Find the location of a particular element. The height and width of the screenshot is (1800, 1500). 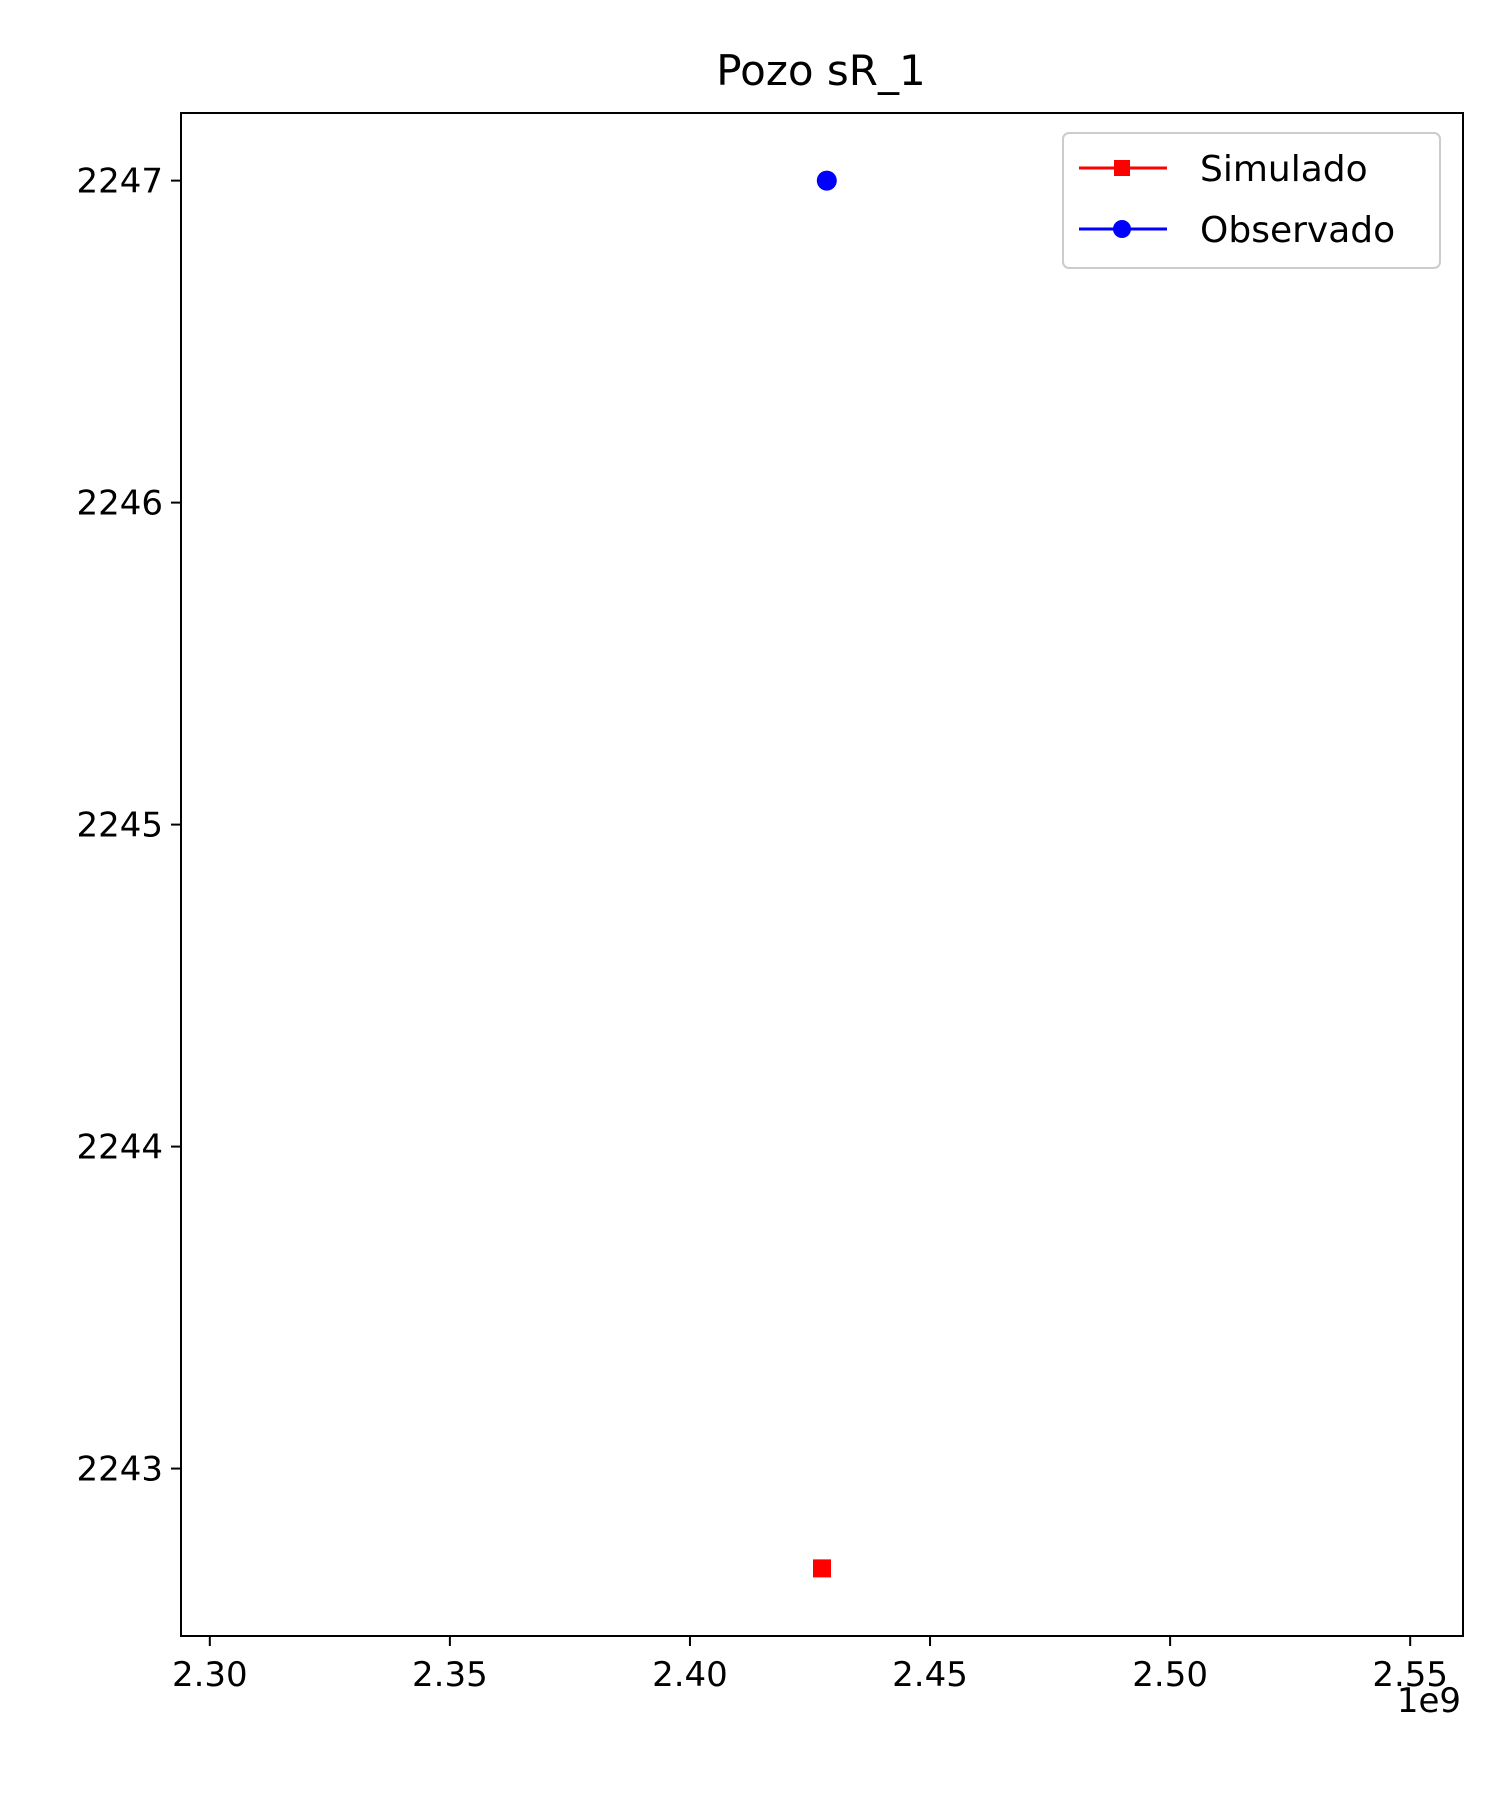

data-point-observado is located at coordinates (826, 180).